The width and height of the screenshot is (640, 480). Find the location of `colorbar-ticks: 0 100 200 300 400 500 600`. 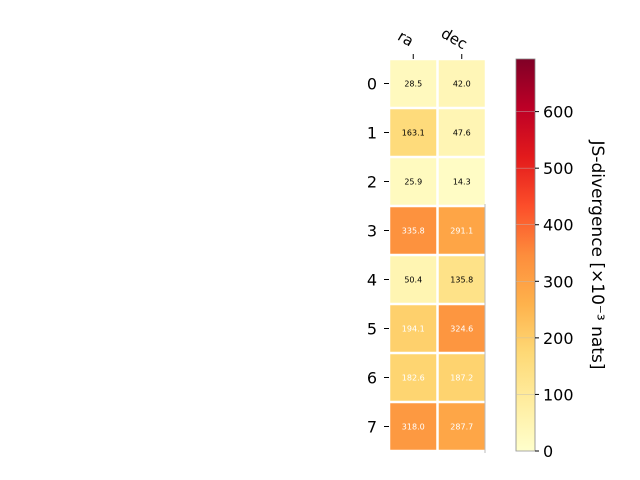

colorbar-ticks: 0 100 200 300 400 500 600 is located at coordinates (545, 282).